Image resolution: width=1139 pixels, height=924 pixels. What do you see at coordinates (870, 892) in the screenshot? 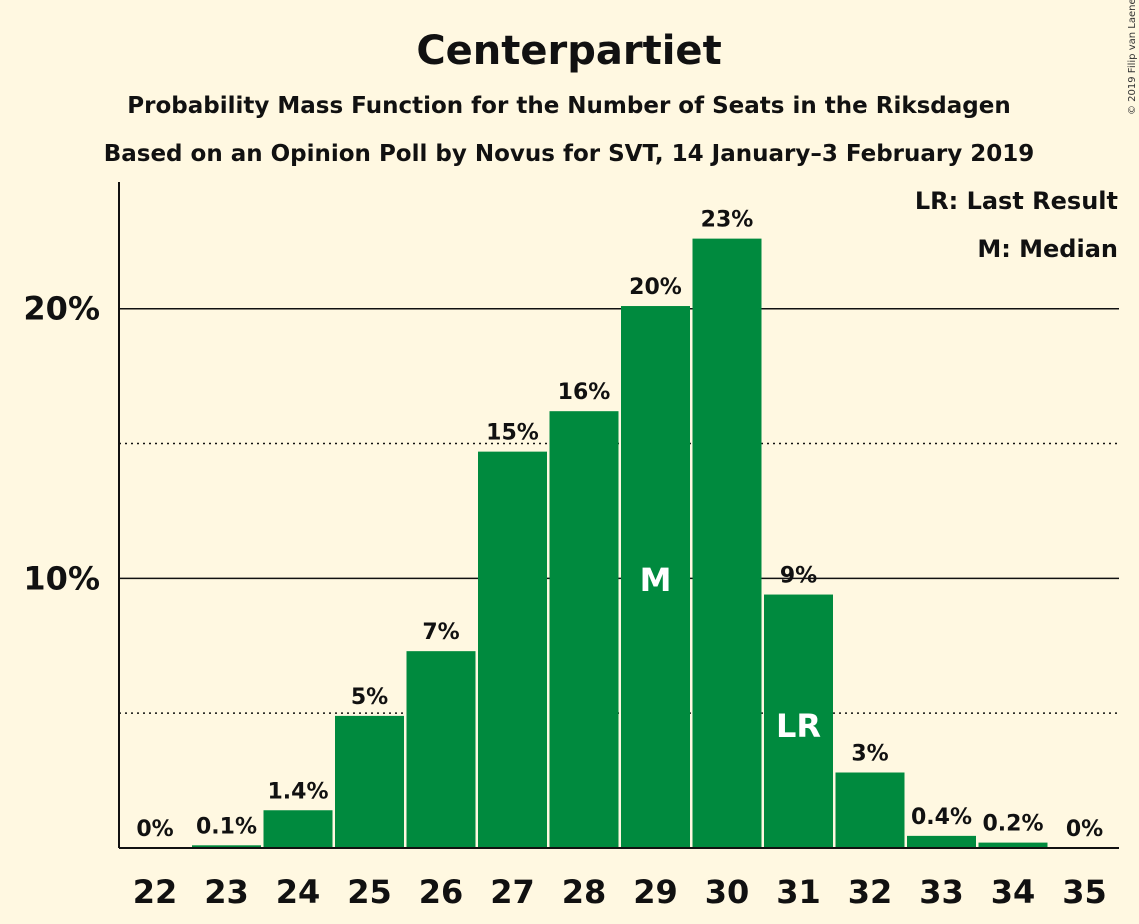
I see `x-tick-label-32: 32` at bounding box center [870, 892].